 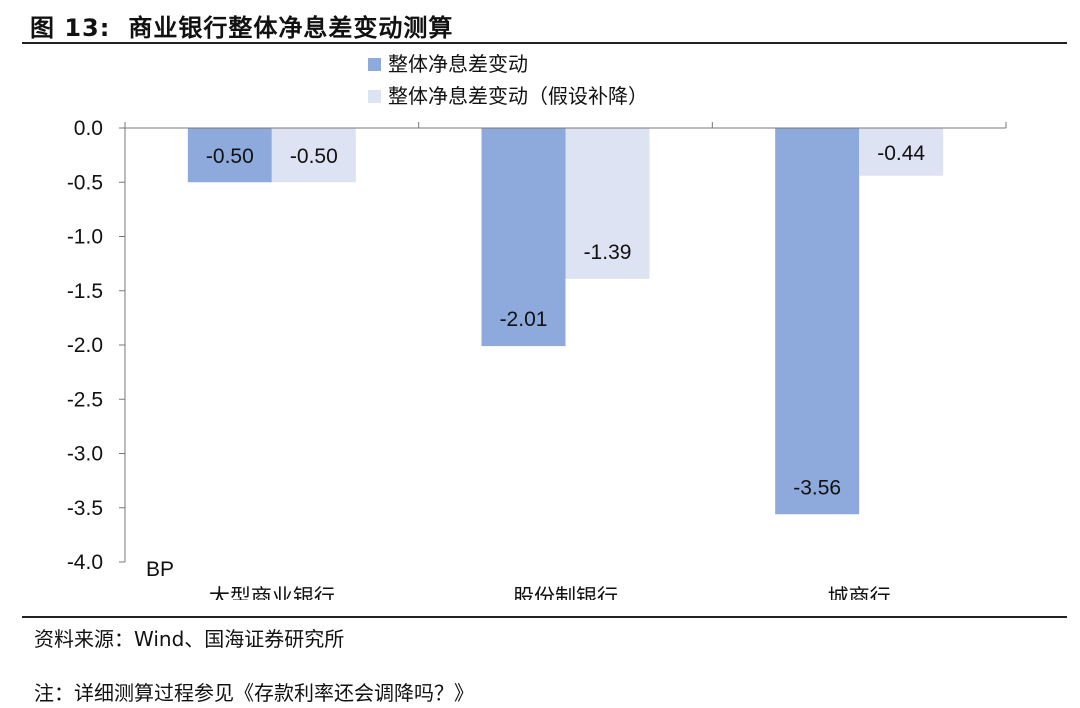 I want to click on legend-label-1: 整体净息差变动, so click(x=458, y=64).